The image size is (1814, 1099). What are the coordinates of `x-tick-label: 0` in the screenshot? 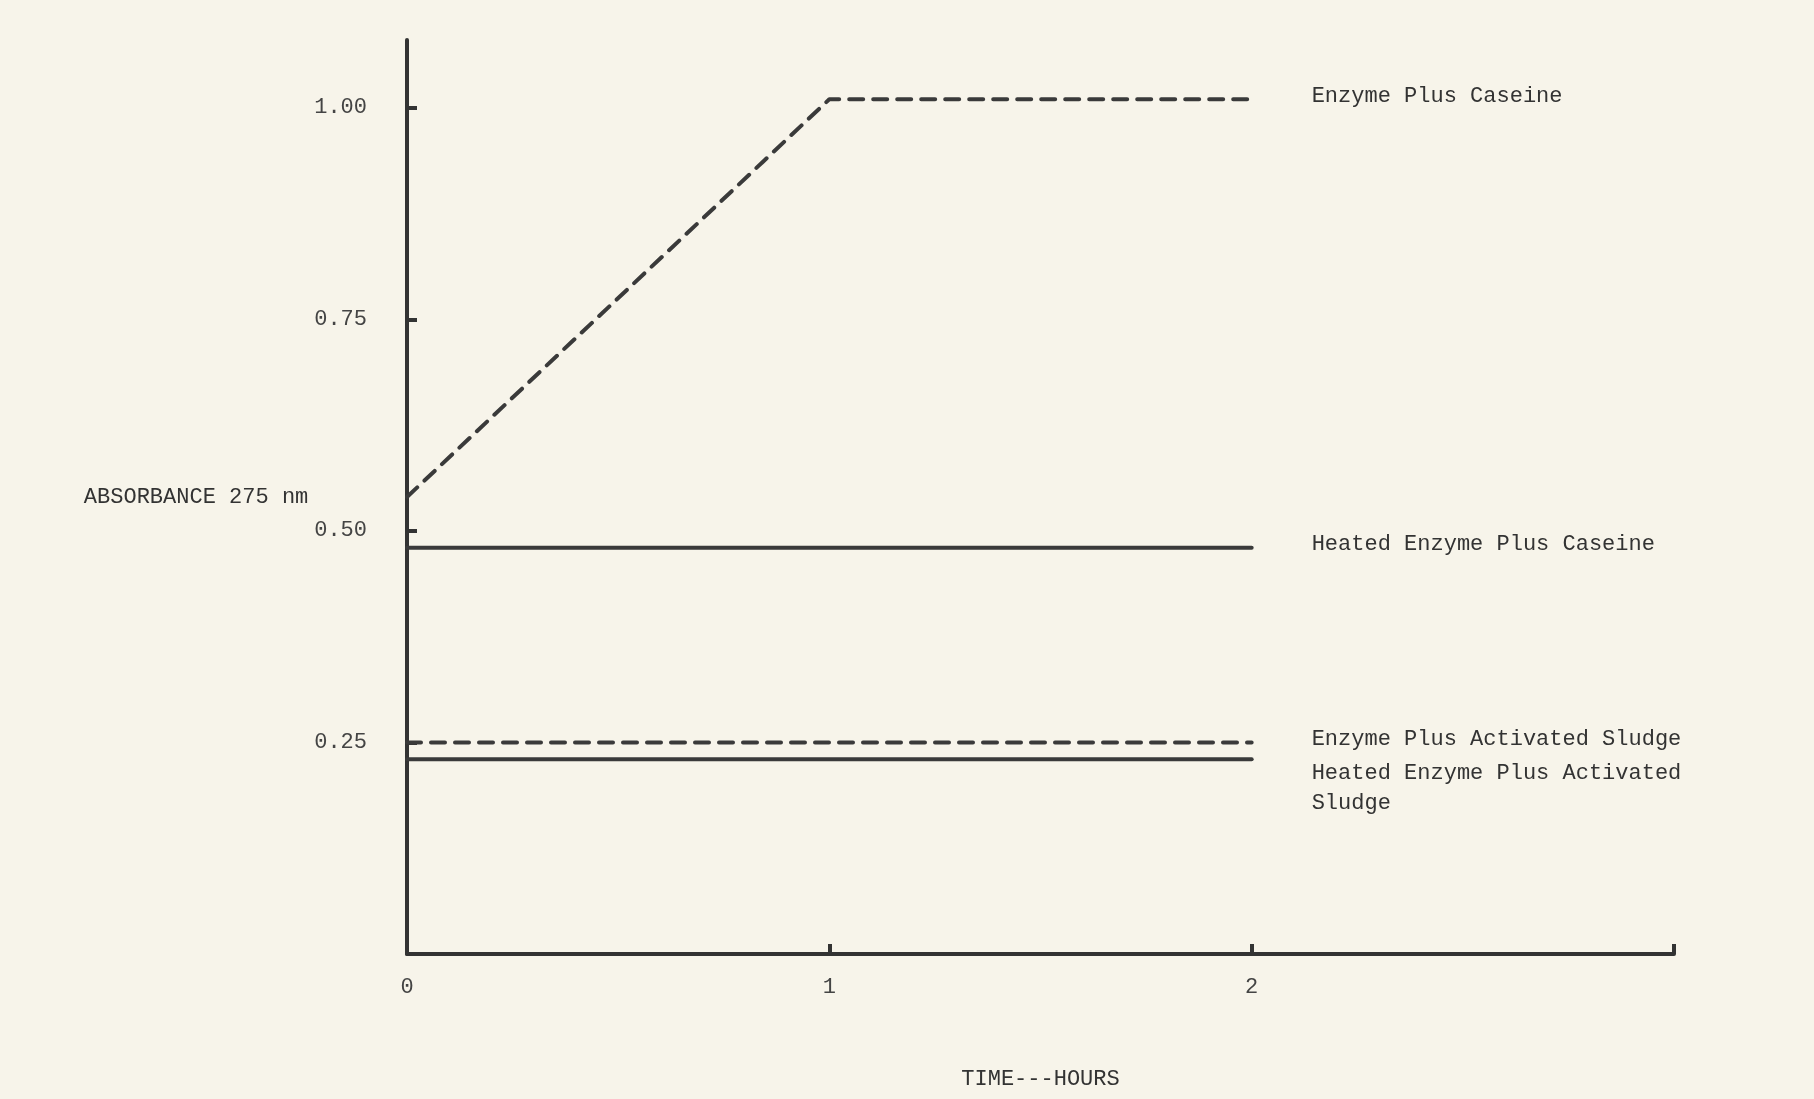 It's located at (407, 987).